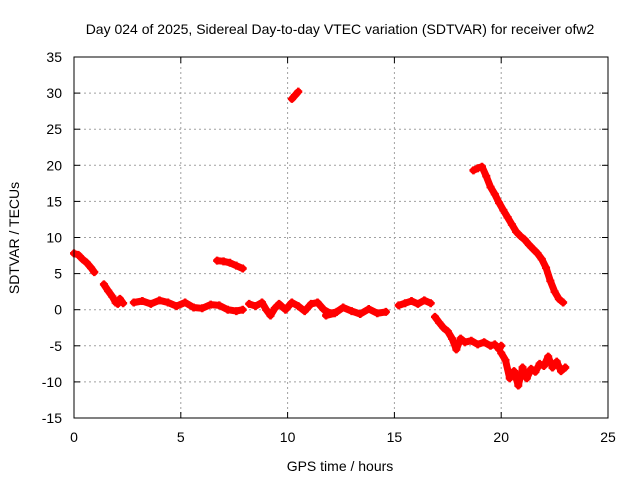 This screenshot has height=480, width=640. Describe the element at coordinates (54, 201) in the screenshot. I see `y-tick-label: 15` at that location.